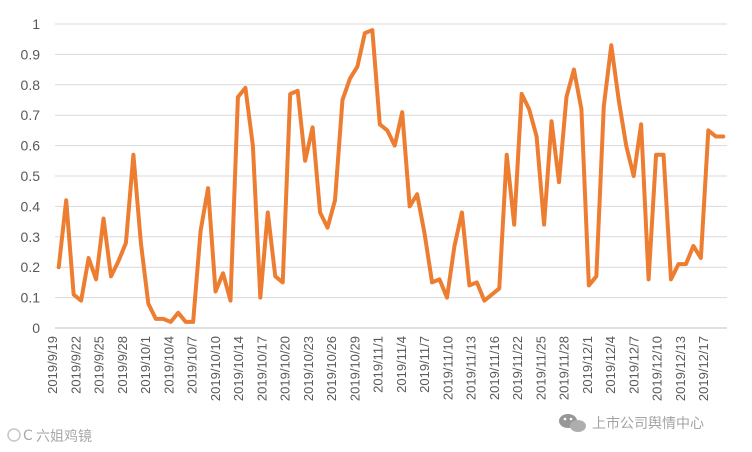 Image resolution: width=752 pixels, height=452 pixels. Describe the element at coordinates (31, 267) in the screenshot. I see `y-tick-label: 0.2` at that location.